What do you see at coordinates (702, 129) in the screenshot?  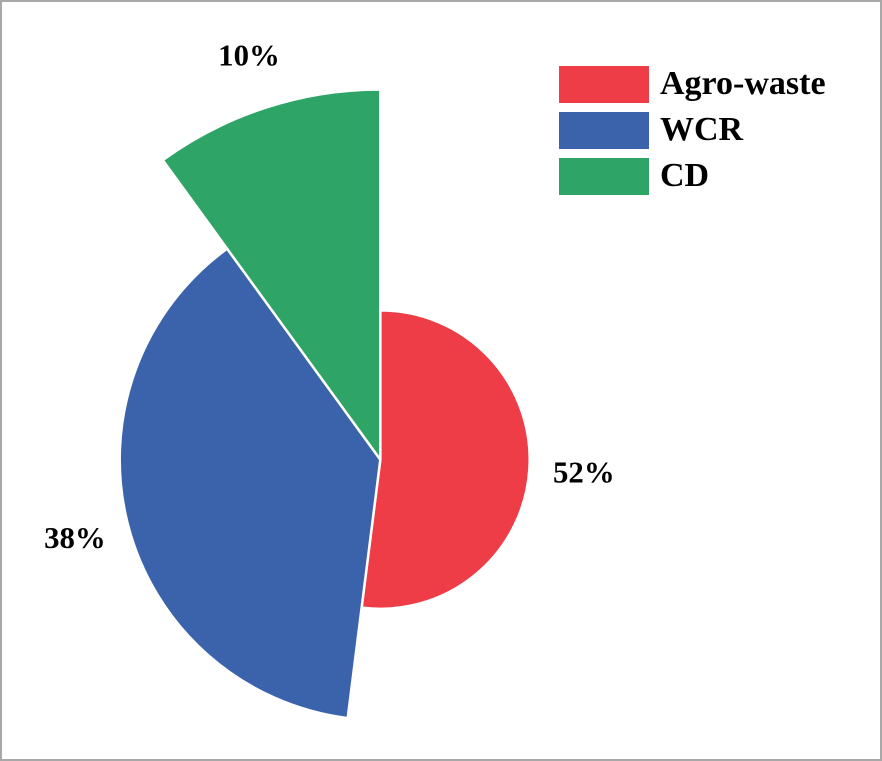 I see `legend-label-wcr: WCR` at bounding box center [702, 129].